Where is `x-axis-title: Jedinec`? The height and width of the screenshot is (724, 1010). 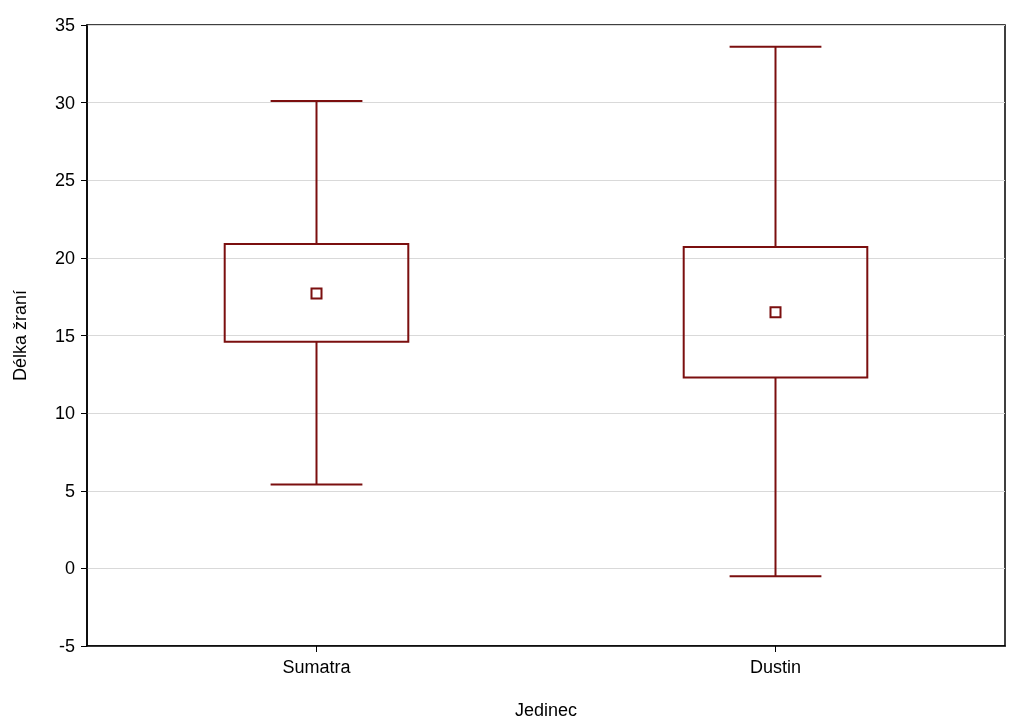
x-axis-title: Jedinec is located at coordinates (546, 710).